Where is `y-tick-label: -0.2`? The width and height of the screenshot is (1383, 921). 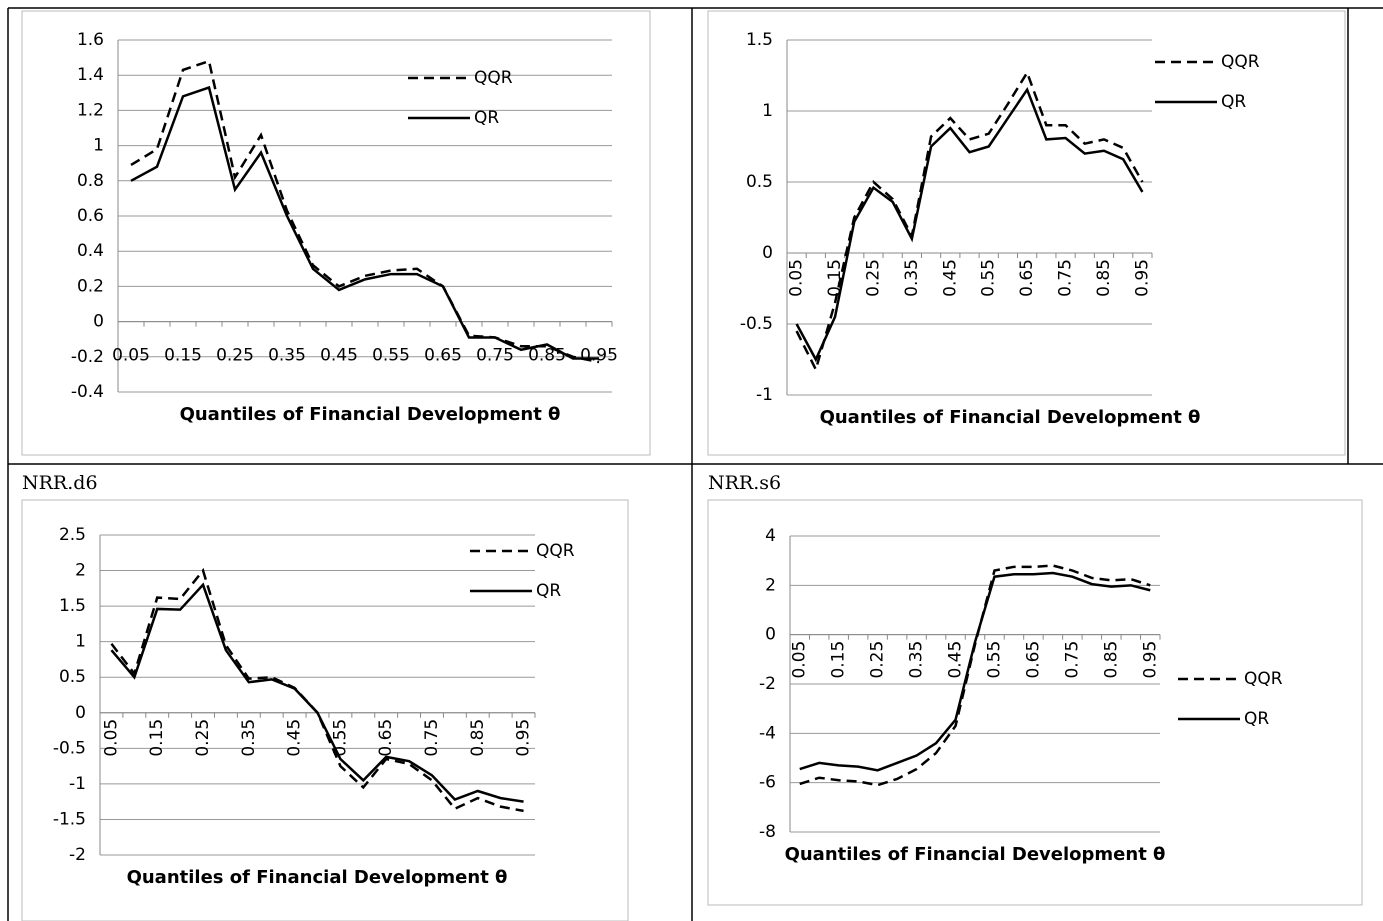
y-tick-label: -0.2 is located at coordinates (87, 357).